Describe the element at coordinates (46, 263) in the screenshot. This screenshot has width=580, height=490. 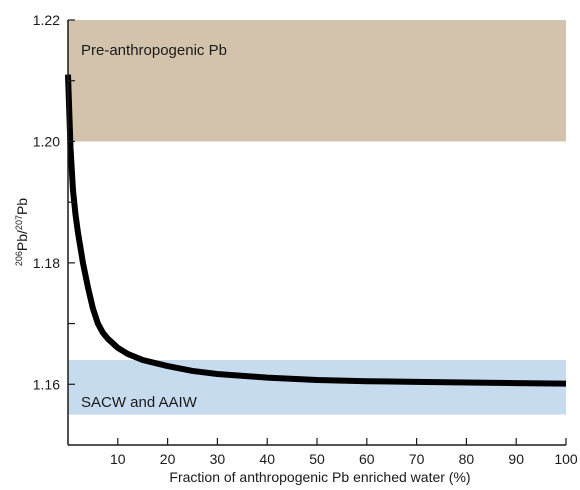
I see `y-tick-label: 1.18` at that location.